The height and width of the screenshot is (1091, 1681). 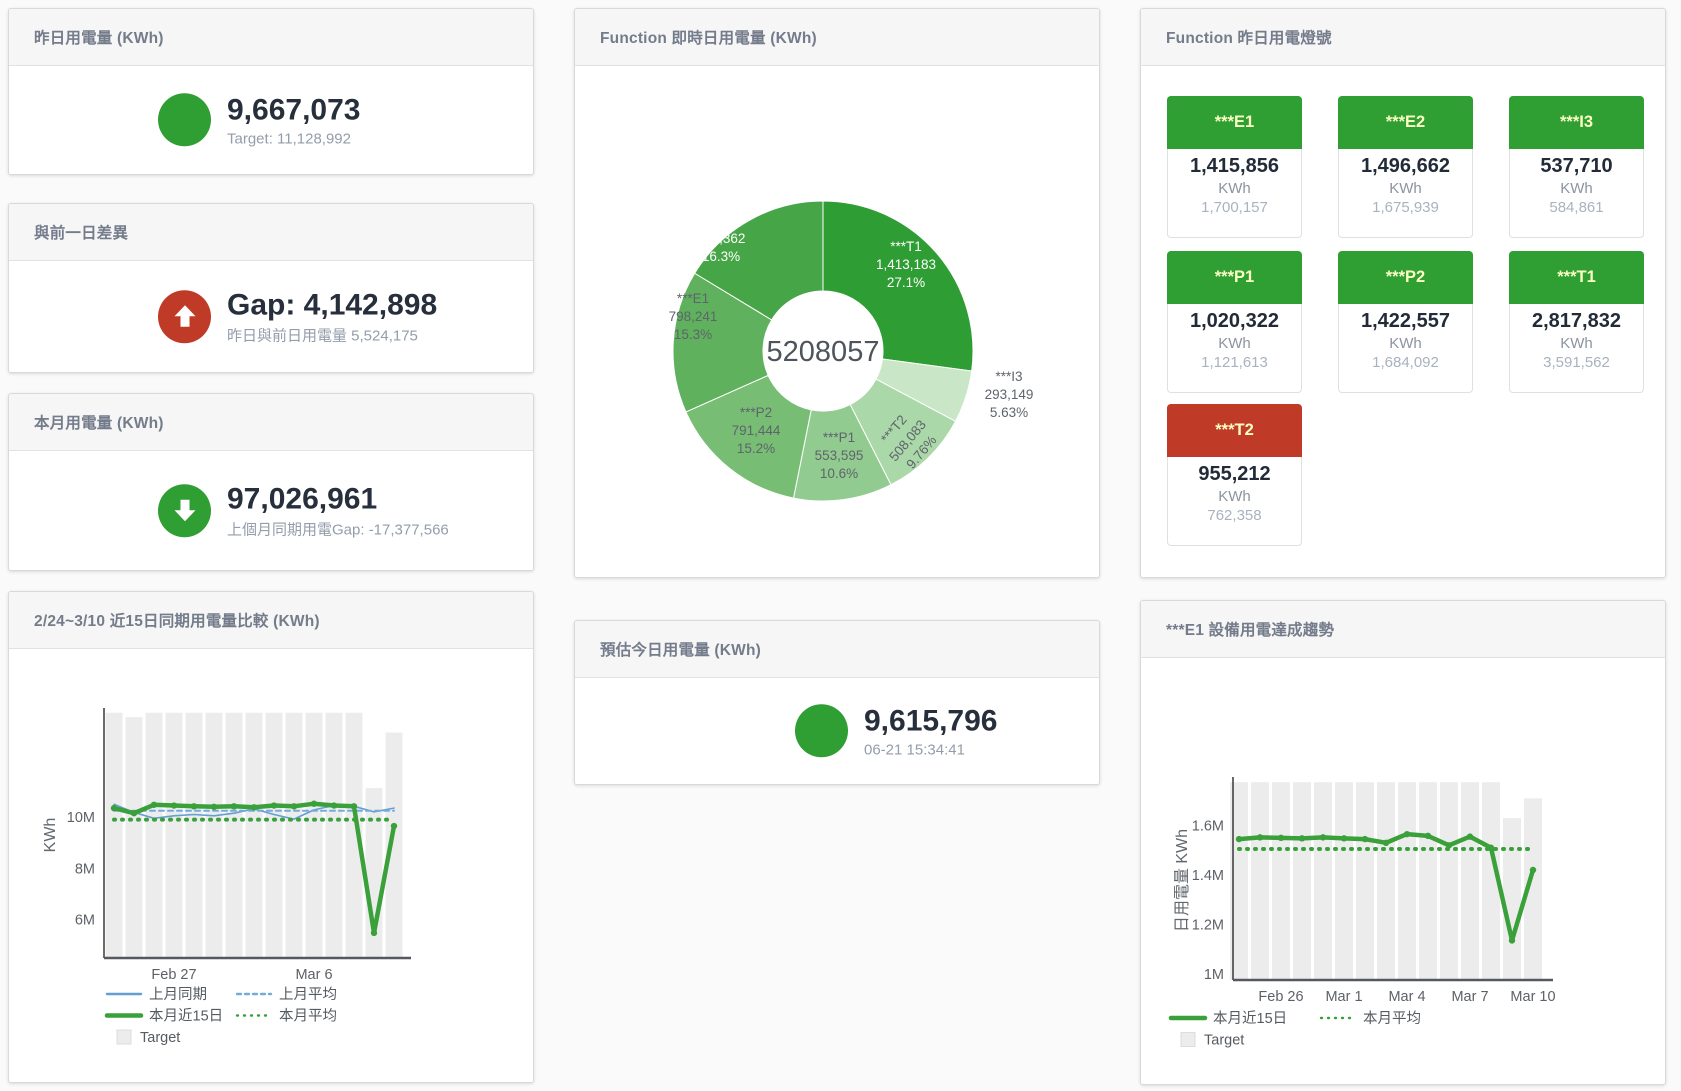 What do you see at coordinates (1405, 277) in the screenshot?
I see `tile-header: ***P2` at bounding box center [1405, 277].